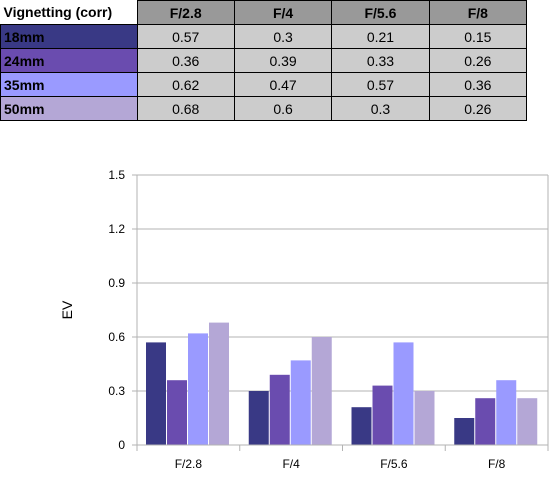  What do you see at coordinates (380, 60) in the screenshot?
I see `table-cell: 0.33` at bounding box center [380, 60].